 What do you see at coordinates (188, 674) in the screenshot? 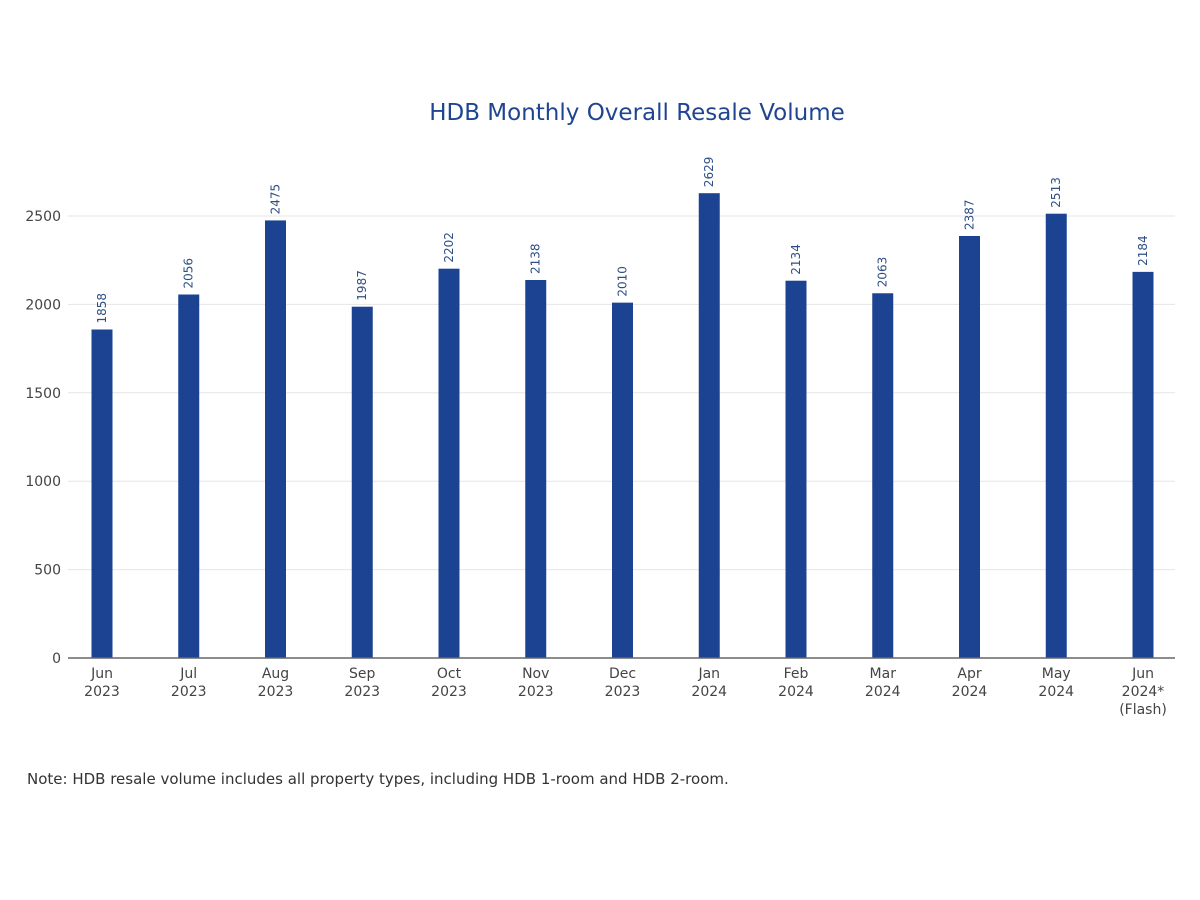
I see `x-tick-label-line: Jul` at bounding box center [188, 674].